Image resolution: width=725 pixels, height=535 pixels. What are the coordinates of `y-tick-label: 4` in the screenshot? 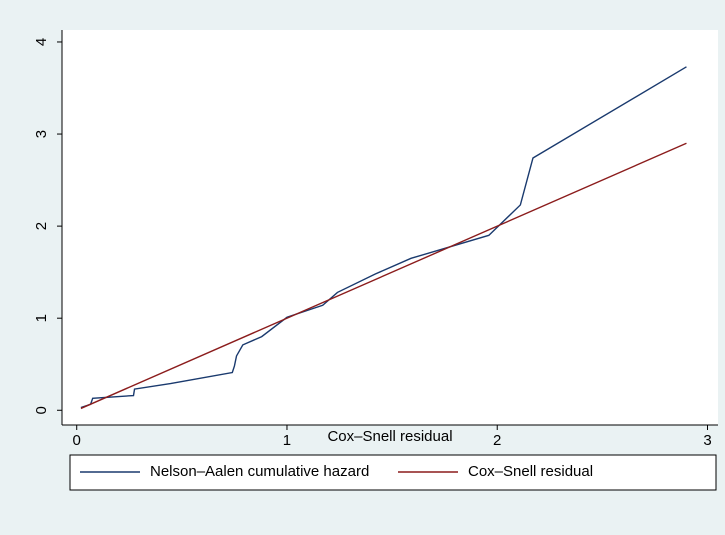 It's located at (41, 42).